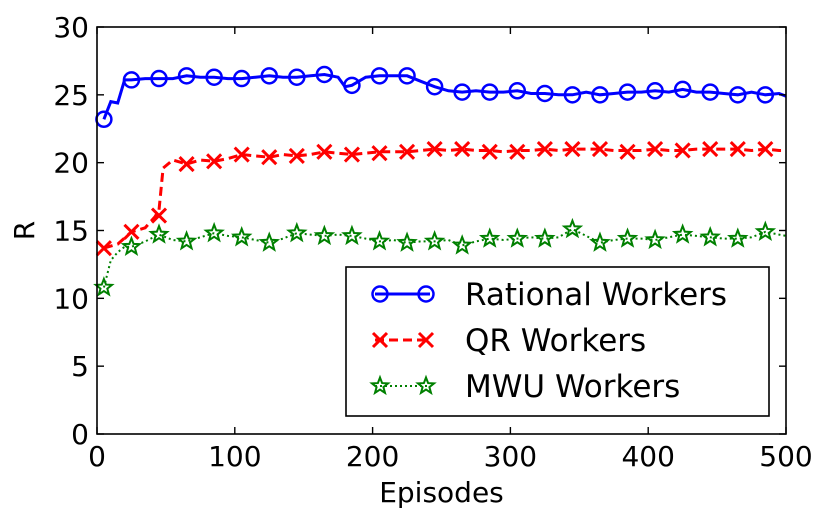 This screenshot has height=518, width=830. Describe the element at coordinates (71, 95) in the screenshot. I see `y-tick-label: 25` at that location.